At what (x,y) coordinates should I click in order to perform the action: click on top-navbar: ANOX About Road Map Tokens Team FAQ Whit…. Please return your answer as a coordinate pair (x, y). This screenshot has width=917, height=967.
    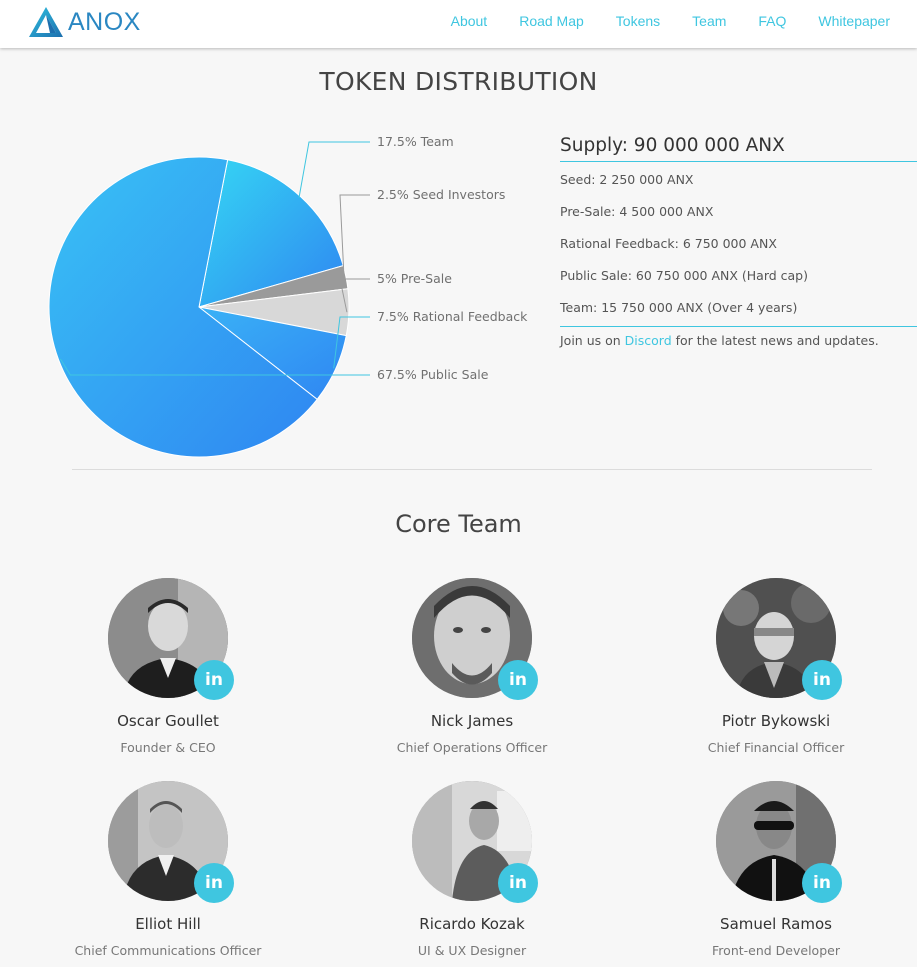
    Looking at the image, I should click on (458, 24).